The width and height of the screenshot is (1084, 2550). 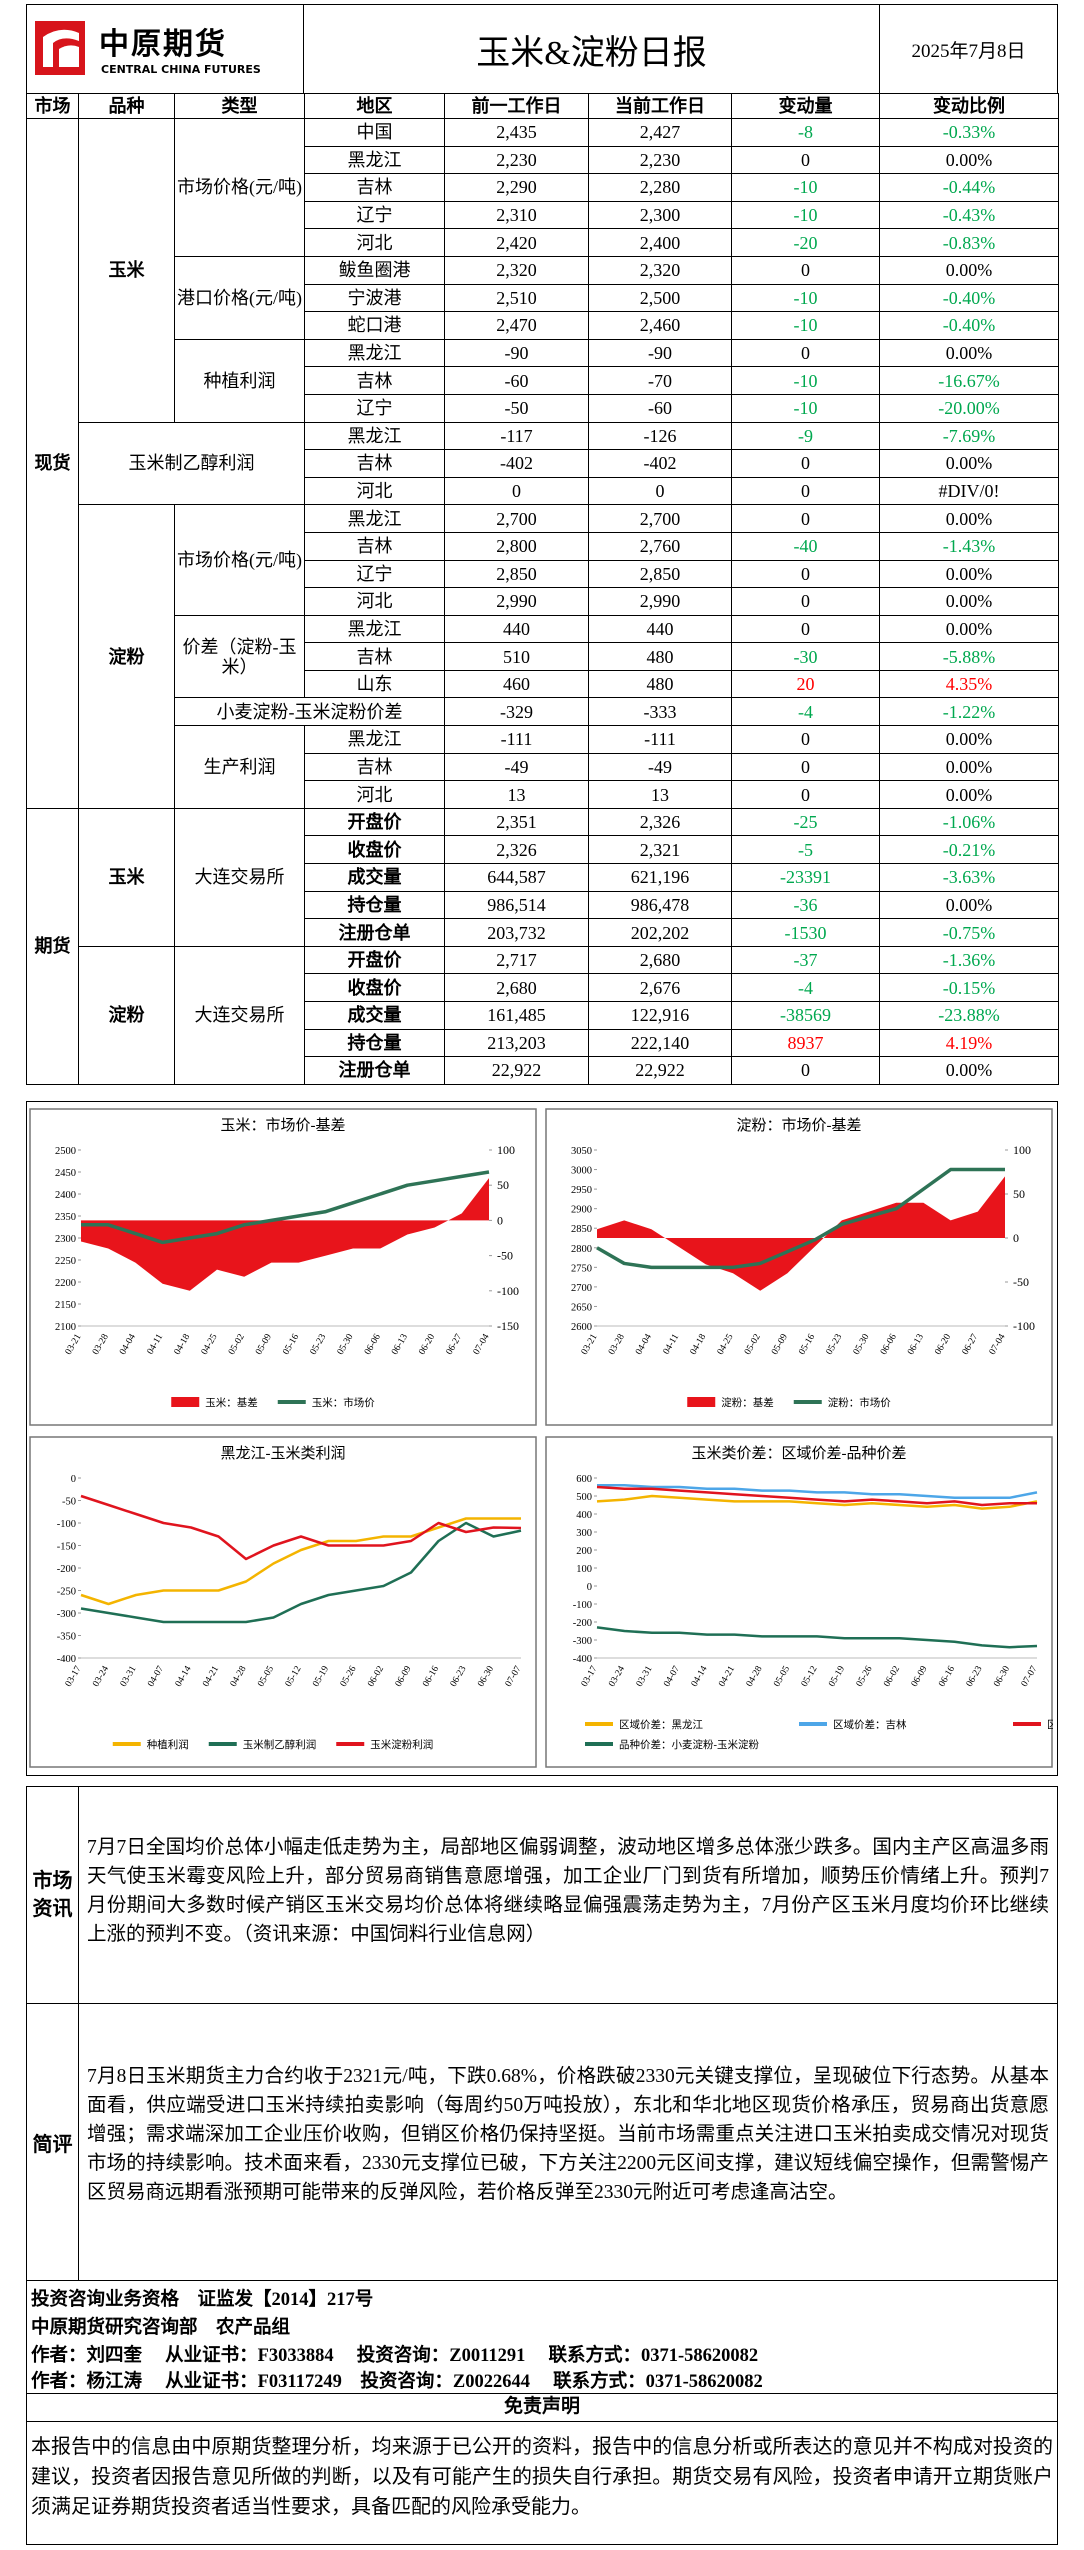 What do you see at coordinates (66, 1547) in the screenshot?
I see `y-tick-label: -150` at bounding box center [66, 1547].